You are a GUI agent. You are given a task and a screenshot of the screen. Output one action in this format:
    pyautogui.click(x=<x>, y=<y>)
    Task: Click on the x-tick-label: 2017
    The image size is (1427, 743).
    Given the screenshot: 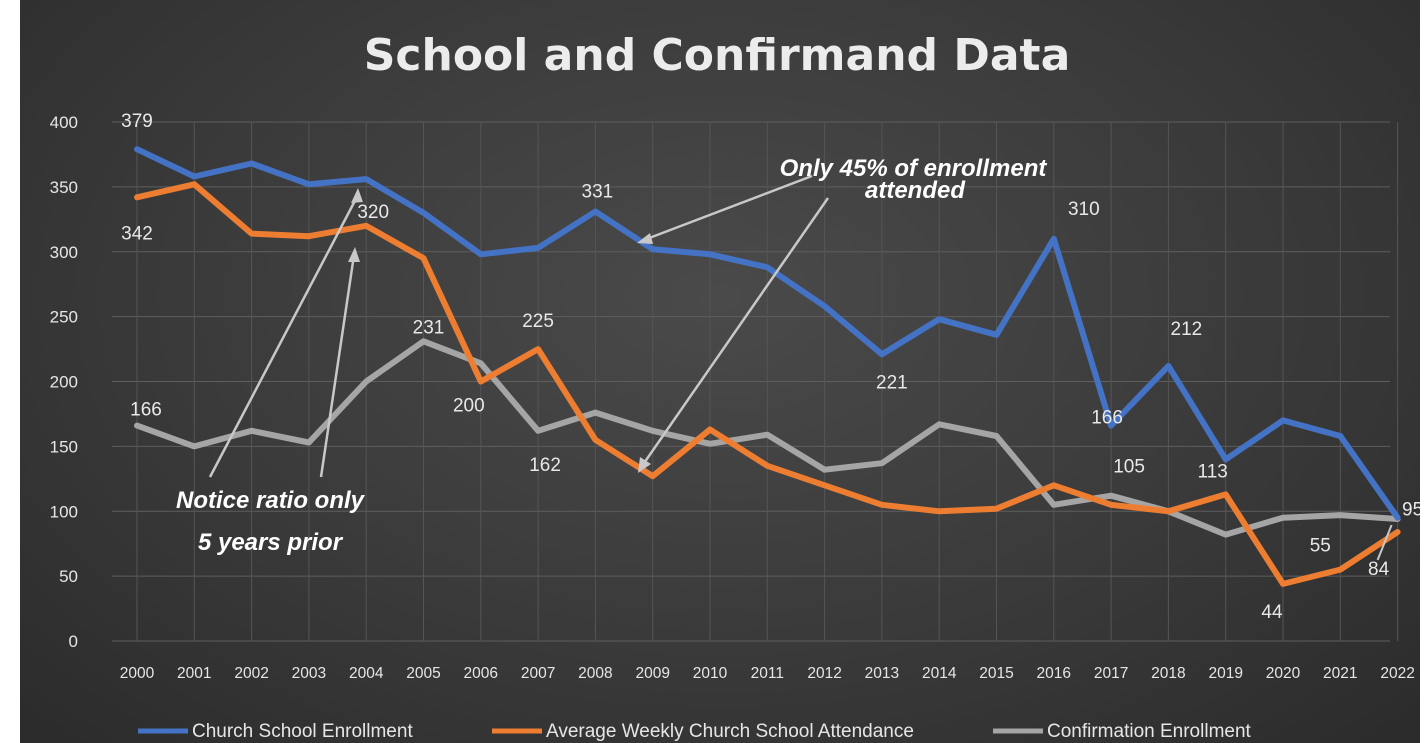 What is the action you would take?
    pyautogui.click(x=1111, y=673)
    